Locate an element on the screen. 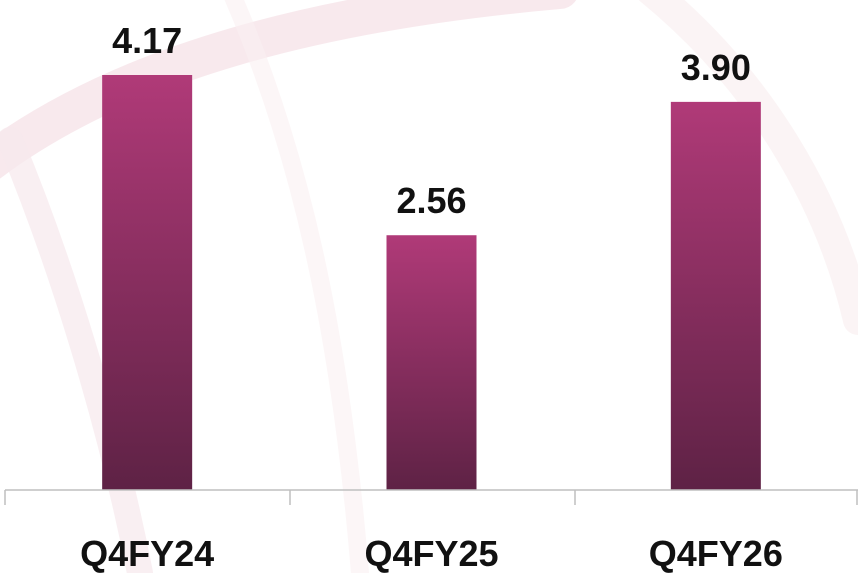 The height and width of the screenshot is (573, 858). x-tick-label: Q4FY24 is located at coordinates (147, 553).